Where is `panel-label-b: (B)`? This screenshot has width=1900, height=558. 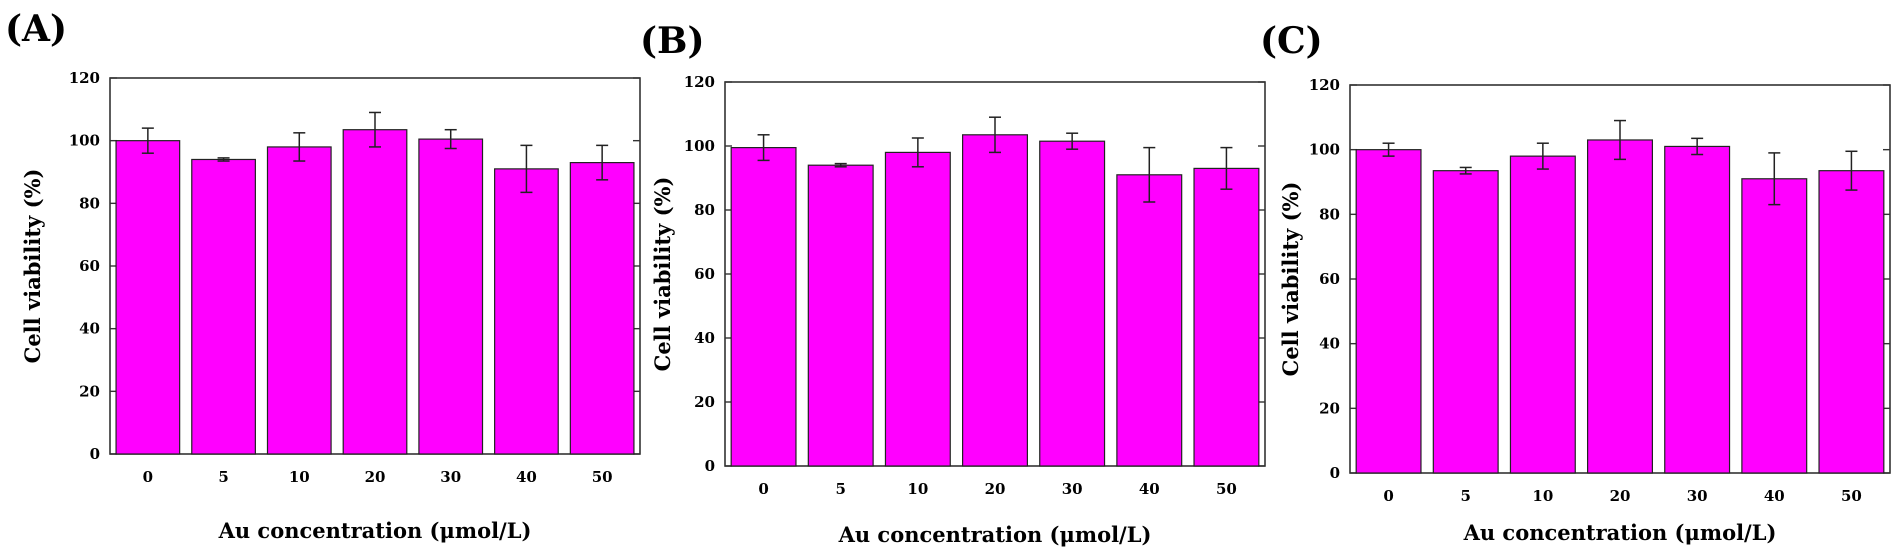
panel-label-b: (B) is located at coordinates (672, 41).